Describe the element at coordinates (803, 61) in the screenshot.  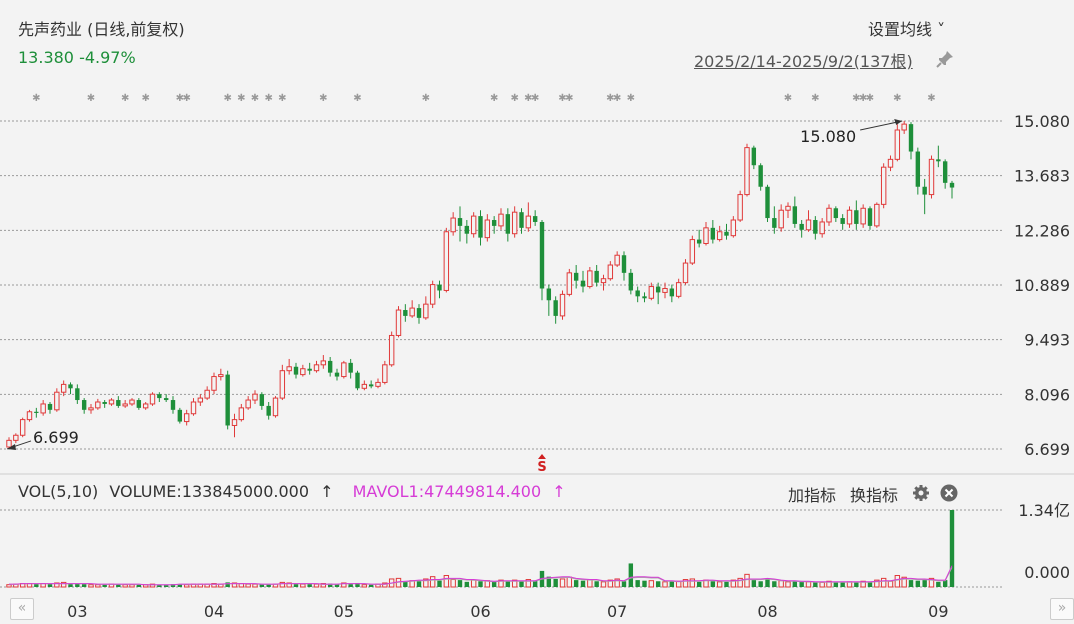
I see `date-range-link: 2025/2/14-2025/9/2(137根)` at that location.